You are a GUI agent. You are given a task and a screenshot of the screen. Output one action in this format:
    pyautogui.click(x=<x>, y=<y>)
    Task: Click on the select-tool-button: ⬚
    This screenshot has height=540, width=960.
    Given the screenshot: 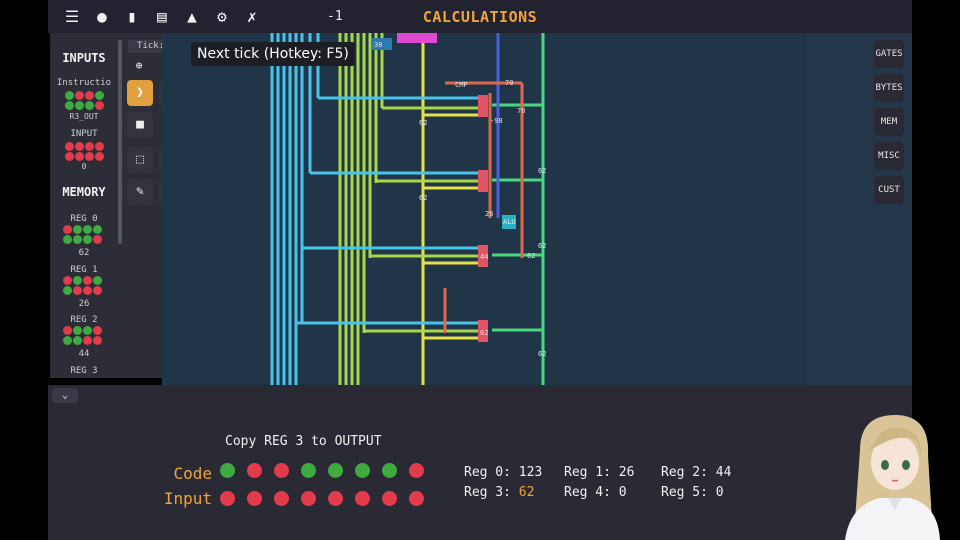 What is the action you would take?
    pyautogui.click(x=140, y=160)
    